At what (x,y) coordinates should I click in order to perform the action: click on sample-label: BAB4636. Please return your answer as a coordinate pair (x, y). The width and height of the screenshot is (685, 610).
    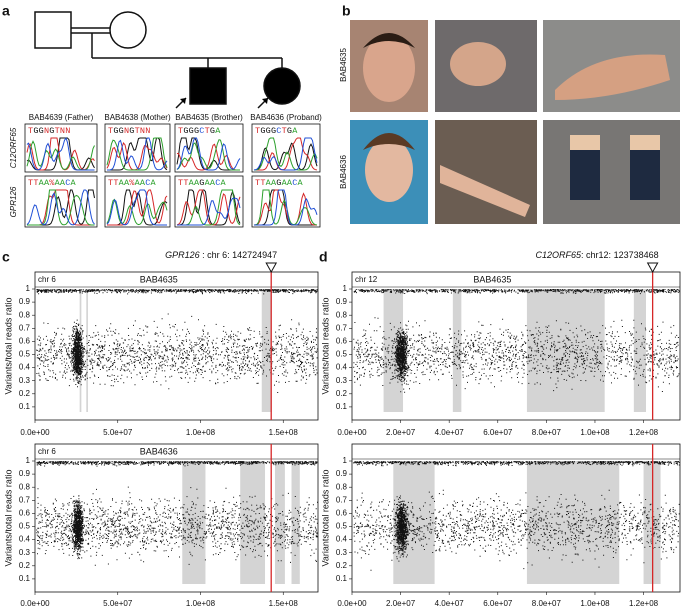
    Looking at the image, I should click on (343, 172).